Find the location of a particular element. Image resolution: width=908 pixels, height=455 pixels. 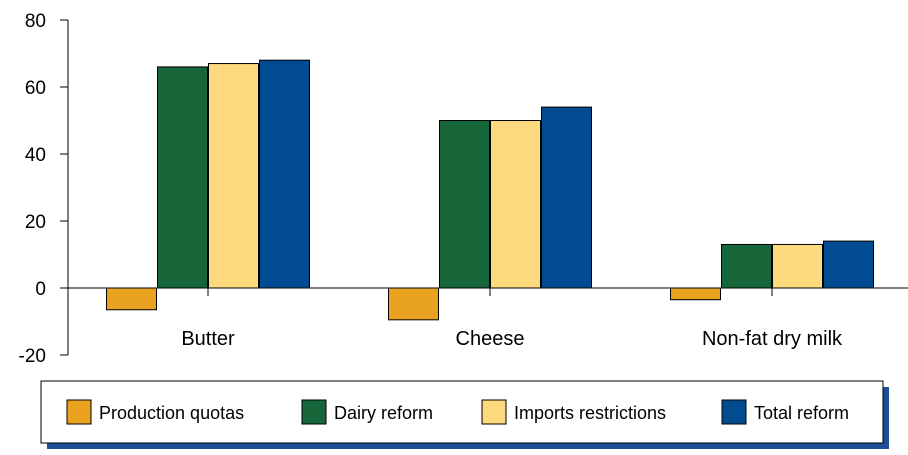

legend-swatch-production-quotas is located at coordinates (79, 412).